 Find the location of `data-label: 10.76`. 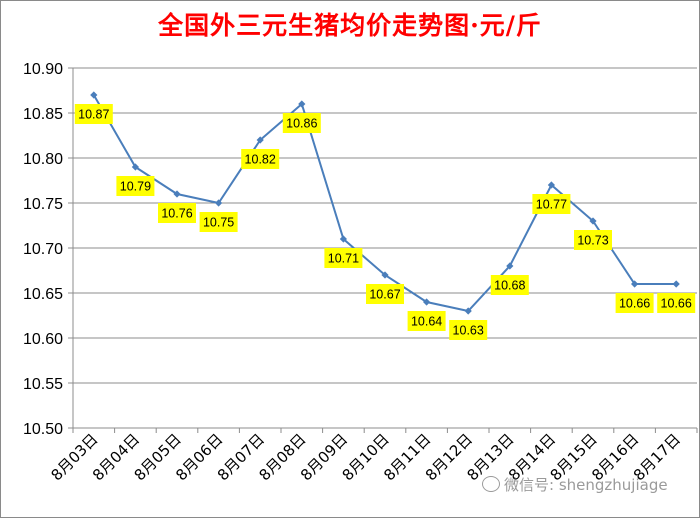

data-label: 10.76 is located at coordinates (176, 214).